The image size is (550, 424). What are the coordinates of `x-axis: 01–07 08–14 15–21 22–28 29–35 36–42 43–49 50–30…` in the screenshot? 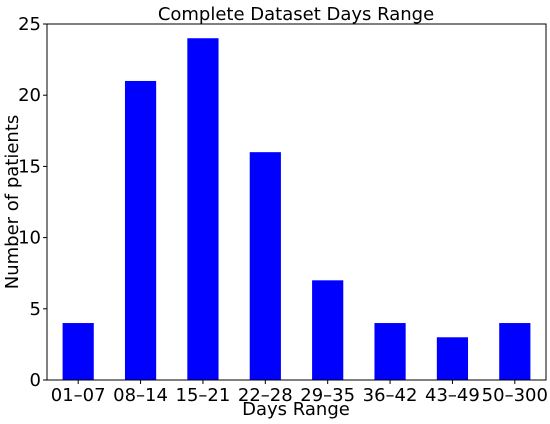 It's located at (299, 393).